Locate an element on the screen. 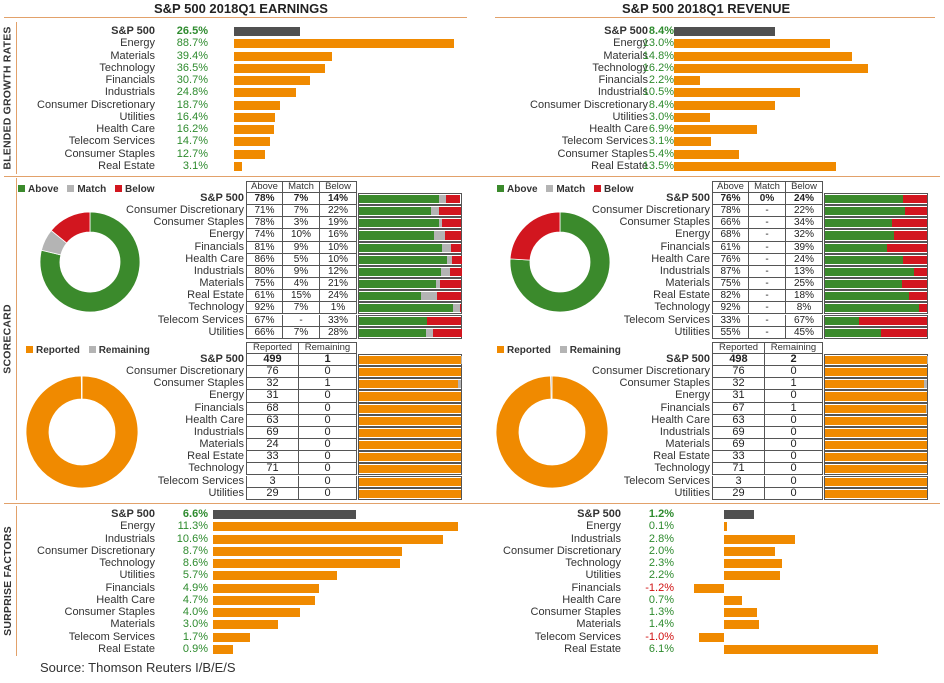 The width and height of the screenshot is (944, 683). value-label: 0.1% is located at coordinates (661, 526).